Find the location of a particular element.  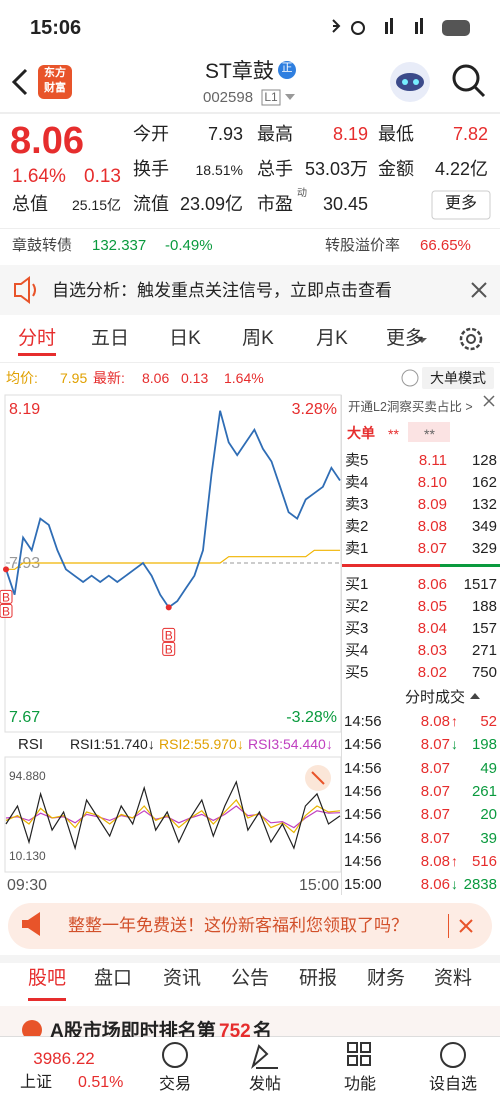

field-label: 换手 is located at coordinates (151, 169).